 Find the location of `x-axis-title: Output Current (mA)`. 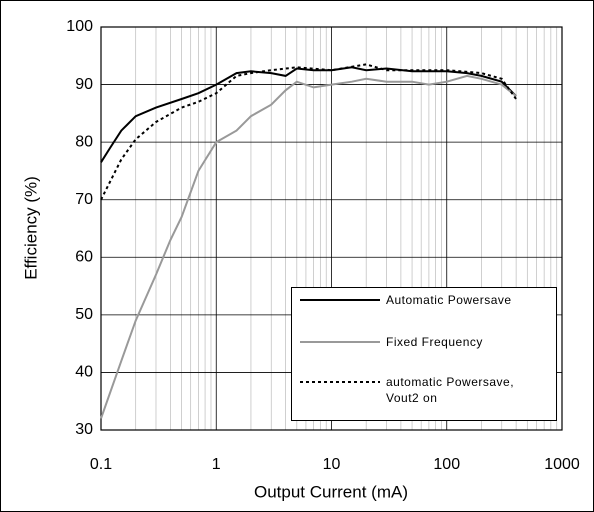

x-axis-title: Output Current (mA) is located at coordinates (331, 491).